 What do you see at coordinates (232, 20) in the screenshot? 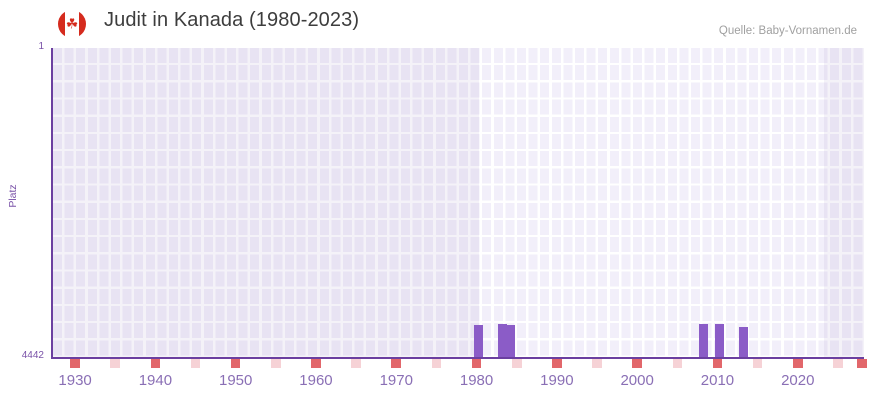
I see `chart-title: Judit in Kanada (1980-2023)` at bounding box center [232, 20].